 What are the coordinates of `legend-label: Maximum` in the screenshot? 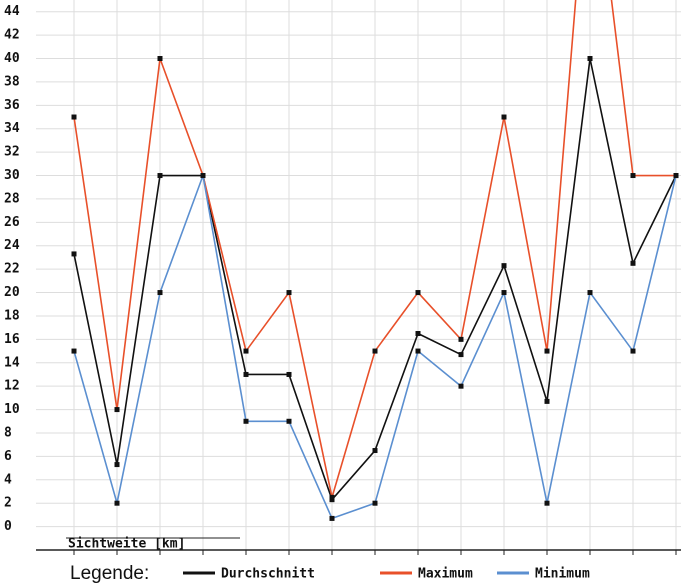 It's located at (445, 574).